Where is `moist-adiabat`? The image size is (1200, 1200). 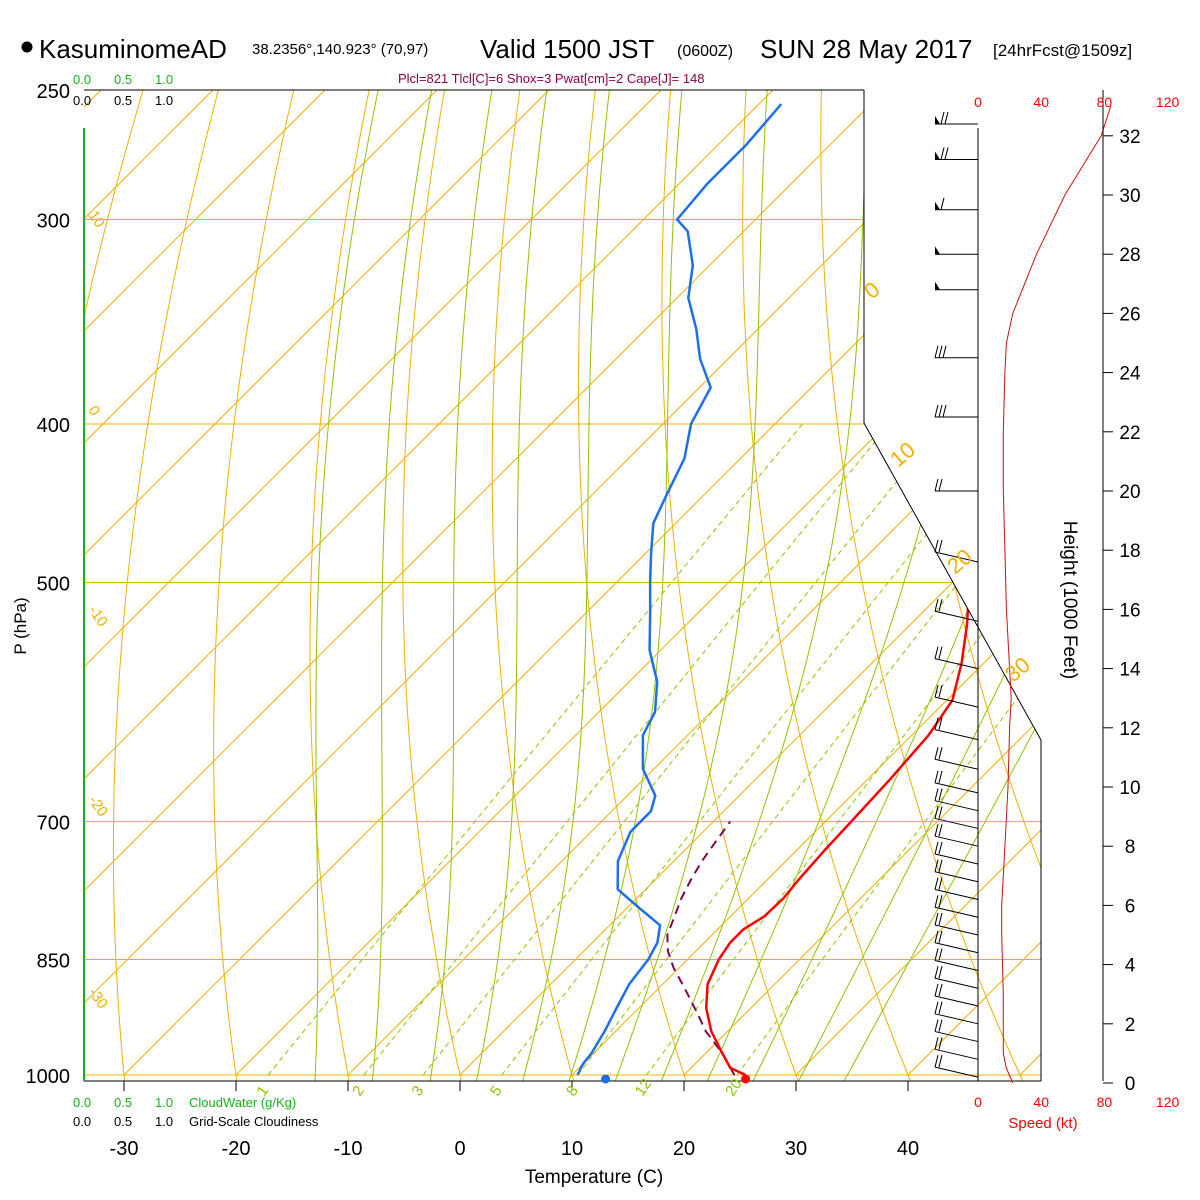 moist-adiabat is located at coordinates (345, 585).